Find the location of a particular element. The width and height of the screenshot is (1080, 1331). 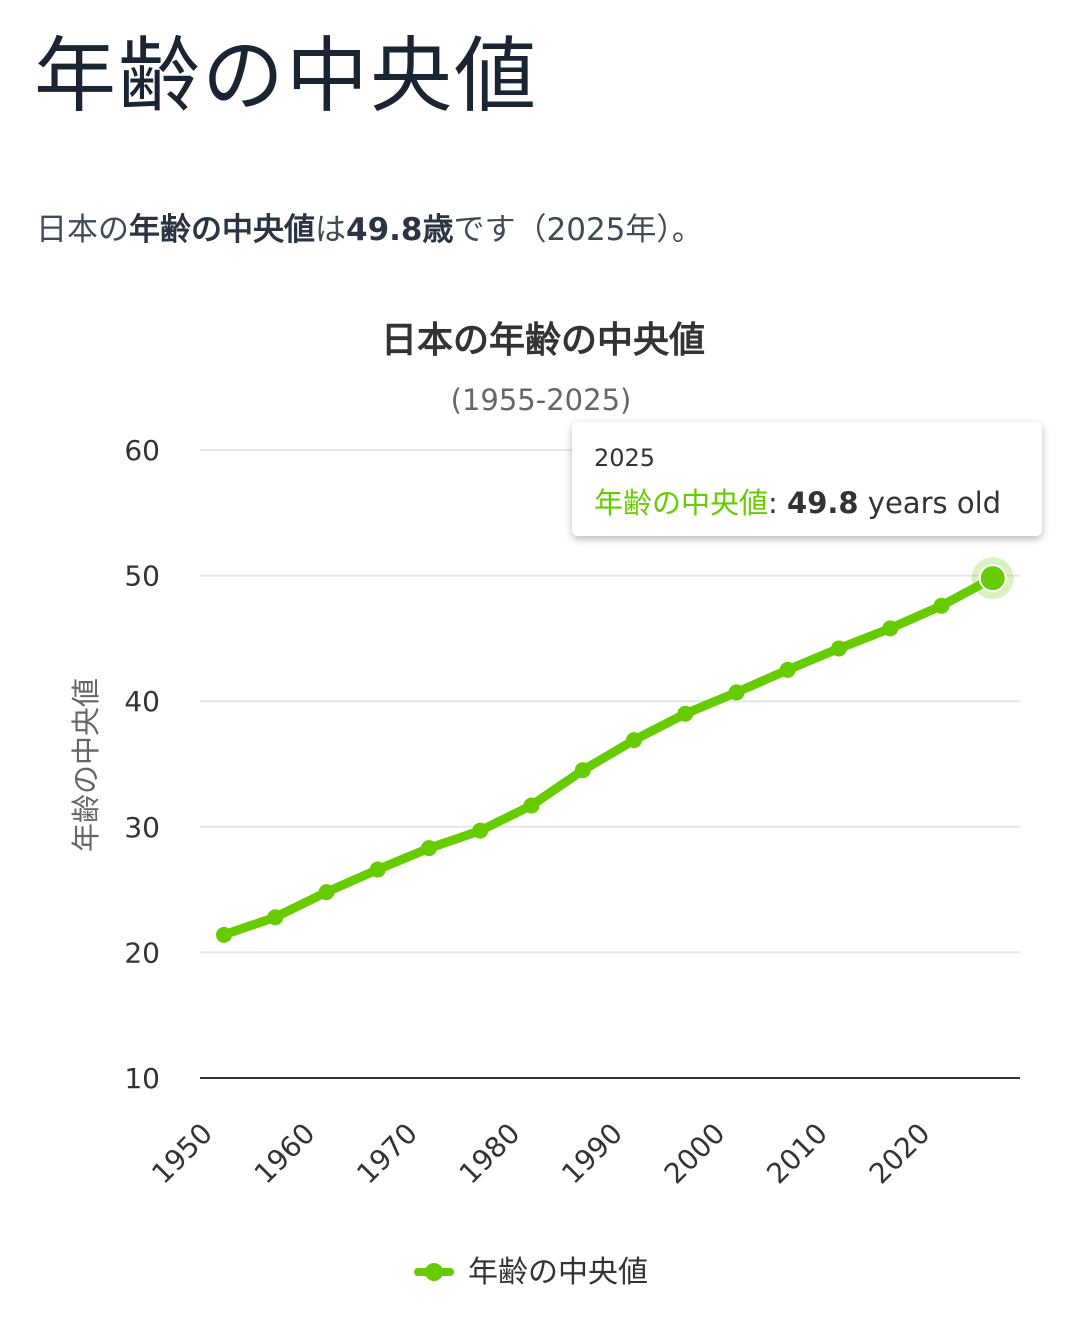

y-tick-label: 50 is located at coordinates (142, 576).